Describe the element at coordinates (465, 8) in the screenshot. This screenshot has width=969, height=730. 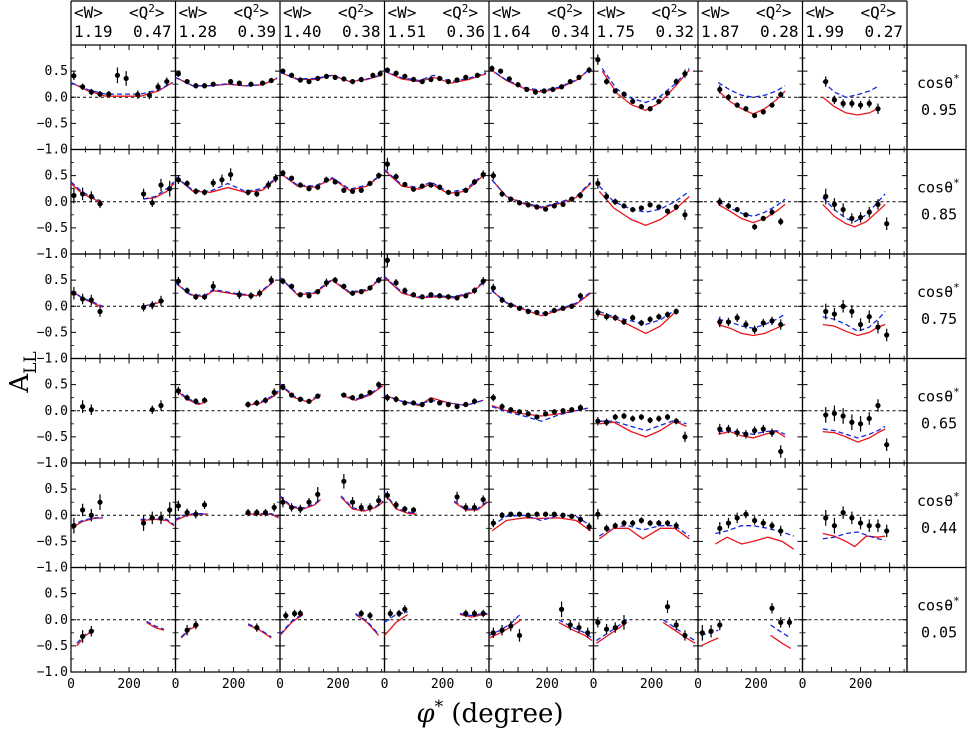
I see `q-sup: 2` at that location.